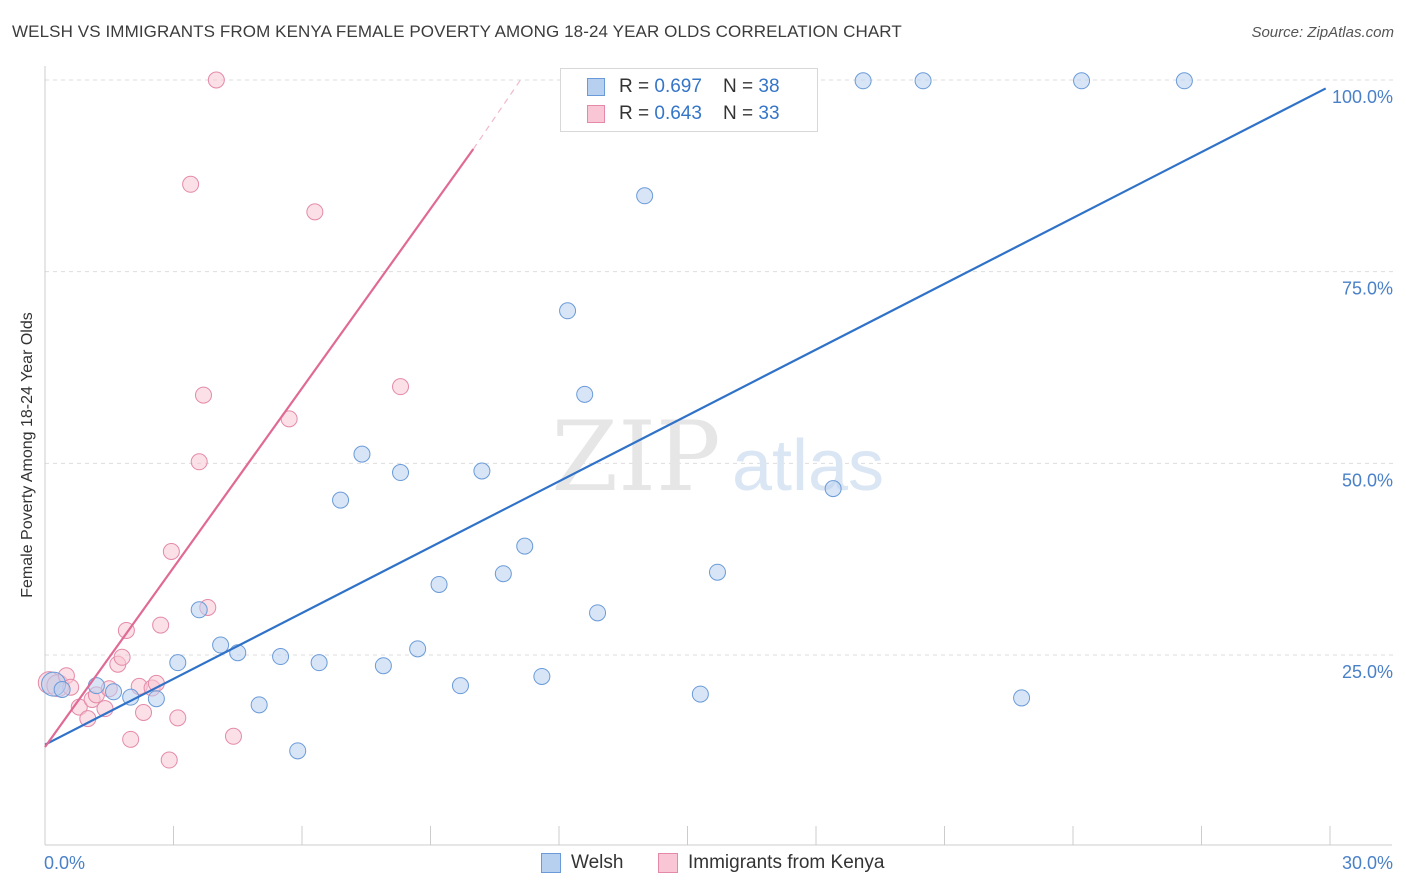 This screenshot has height=892, width=1406. What do you see at coordinates (596, 87) in the screenshot?
I see `welsh-swatch` at bounding box center [596, 87].